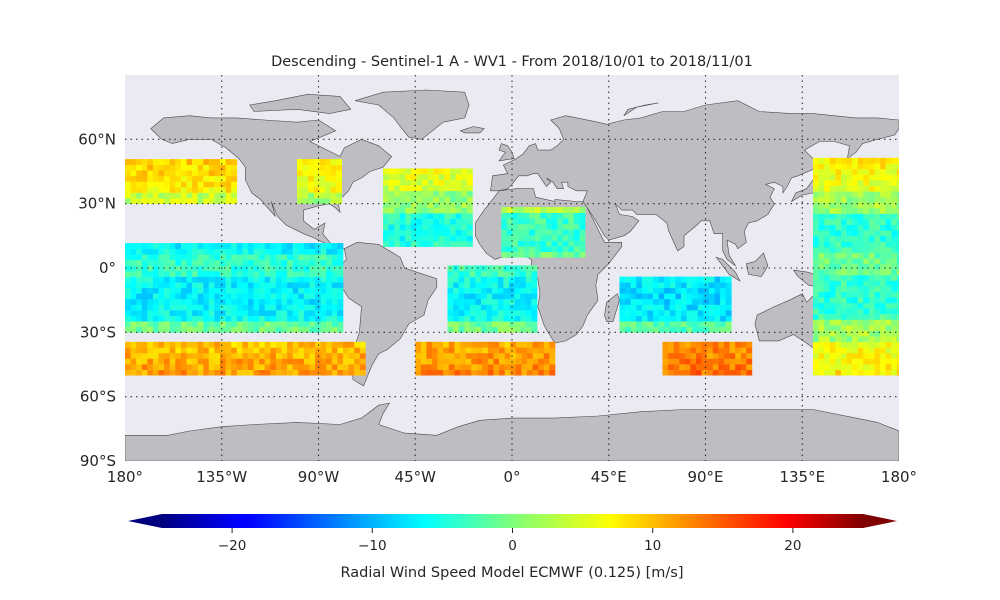 The width and height of the screenshot is (1000, 600). I want to click on land-arctic-islands, so click(300, 103).